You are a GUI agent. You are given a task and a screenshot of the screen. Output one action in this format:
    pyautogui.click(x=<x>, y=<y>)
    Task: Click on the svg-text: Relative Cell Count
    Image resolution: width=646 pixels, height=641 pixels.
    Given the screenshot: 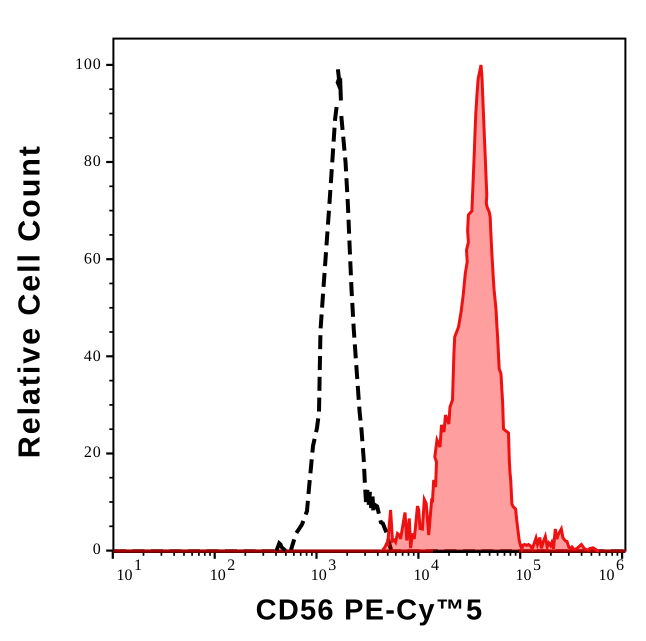 What is the action you would take?
    pyautogui.click(x=30, y=301)
    